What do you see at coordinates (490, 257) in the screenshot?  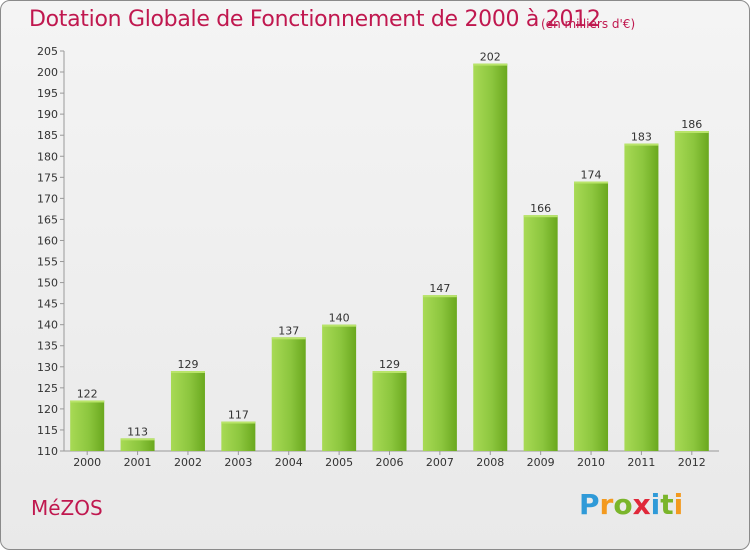 I see `bar-2008` at bounding box center [490, 257].